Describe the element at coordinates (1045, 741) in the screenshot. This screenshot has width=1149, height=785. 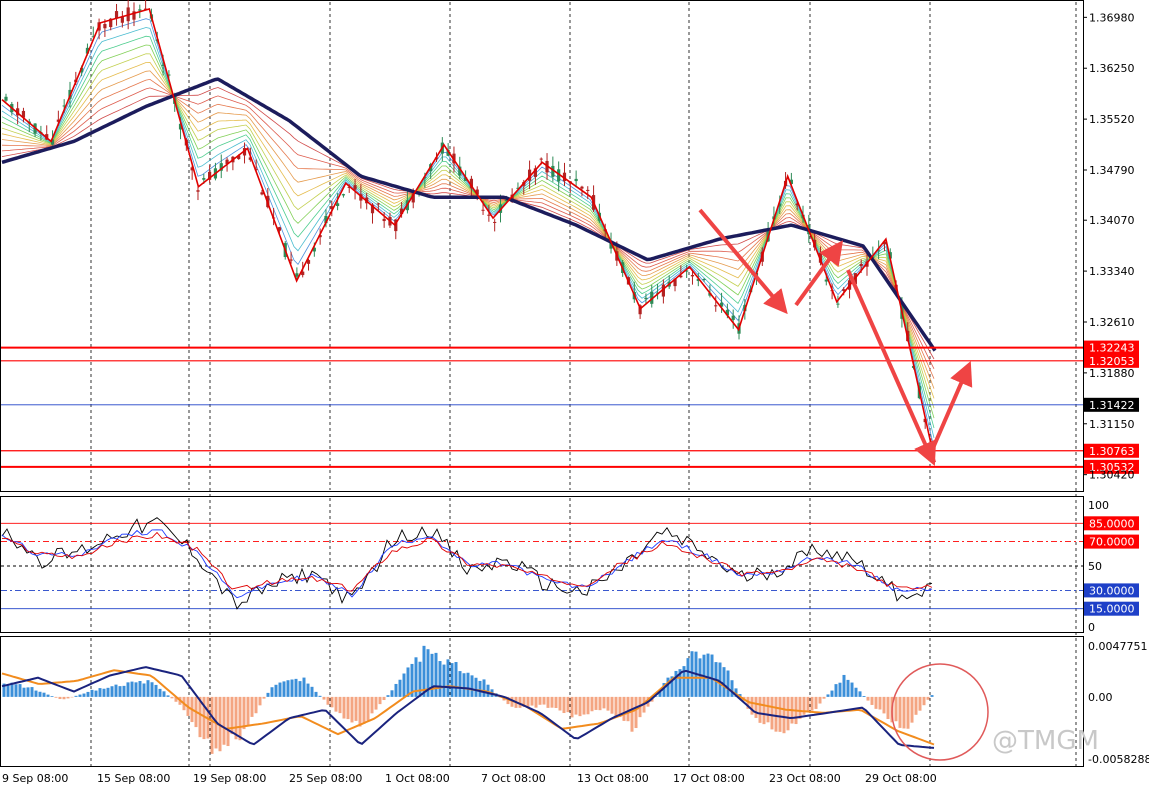
I see `watermark: @TMGM` at that location.